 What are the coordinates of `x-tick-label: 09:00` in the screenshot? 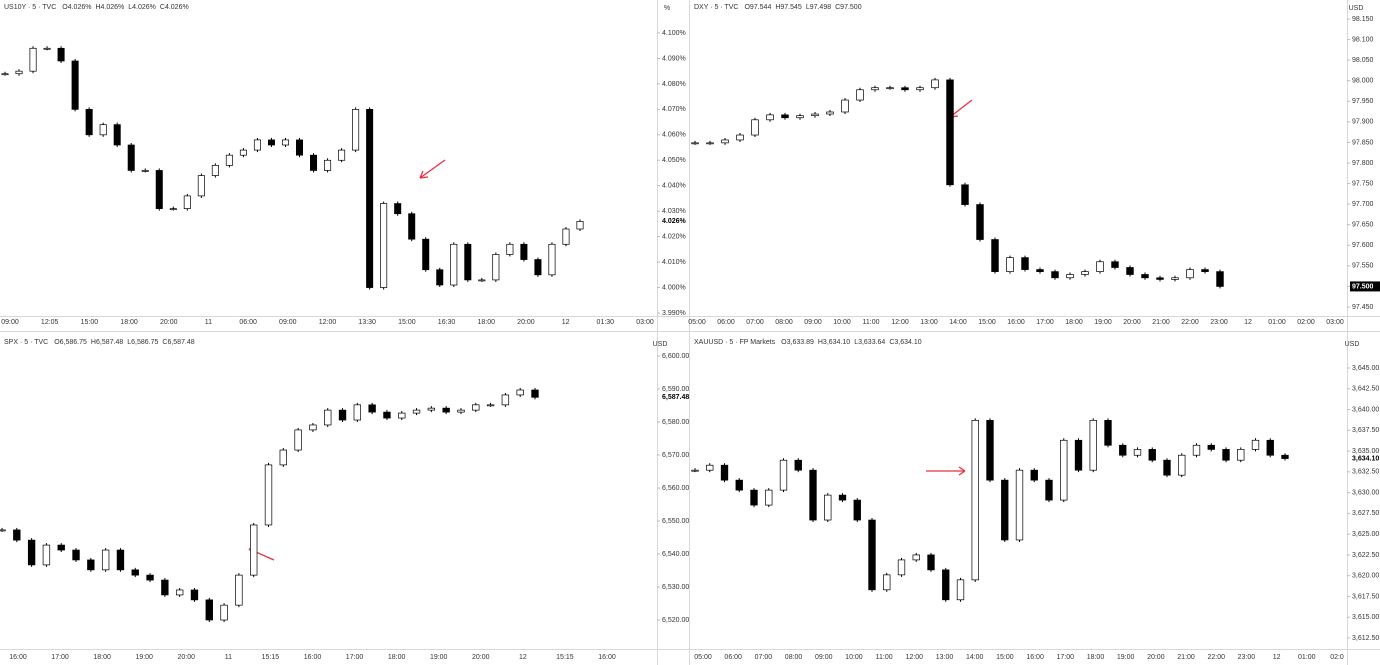 It's located at (10, 322).